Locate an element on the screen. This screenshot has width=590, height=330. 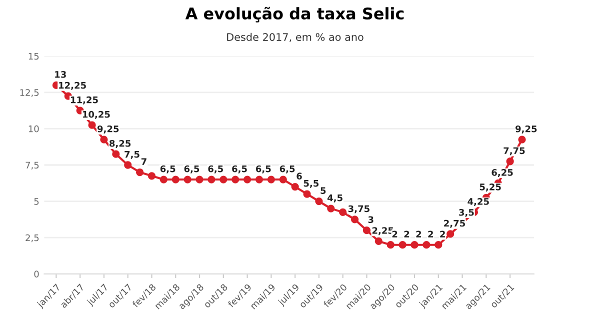
y-tick-label: 5 is located at coordinates (36, 201).